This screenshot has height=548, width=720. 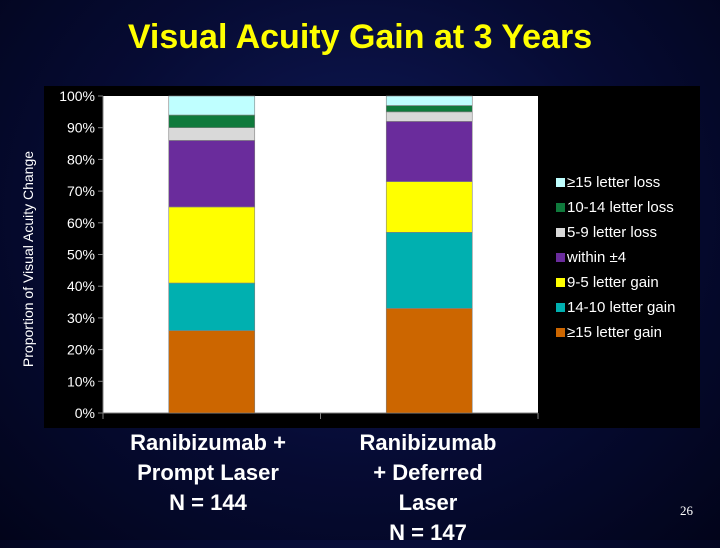 I want to click on category-label-line: Ranibizumab +, so click(x=208, y=442).